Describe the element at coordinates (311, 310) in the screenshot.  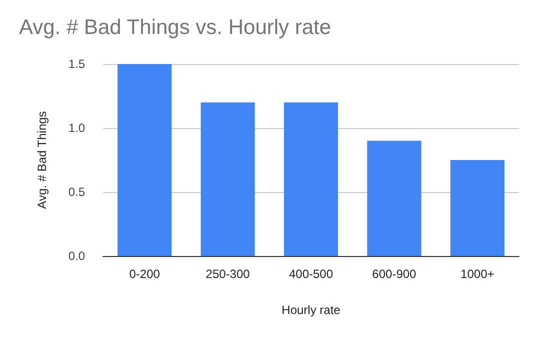
I see `x-axis-title: Hourly rate` at that location.